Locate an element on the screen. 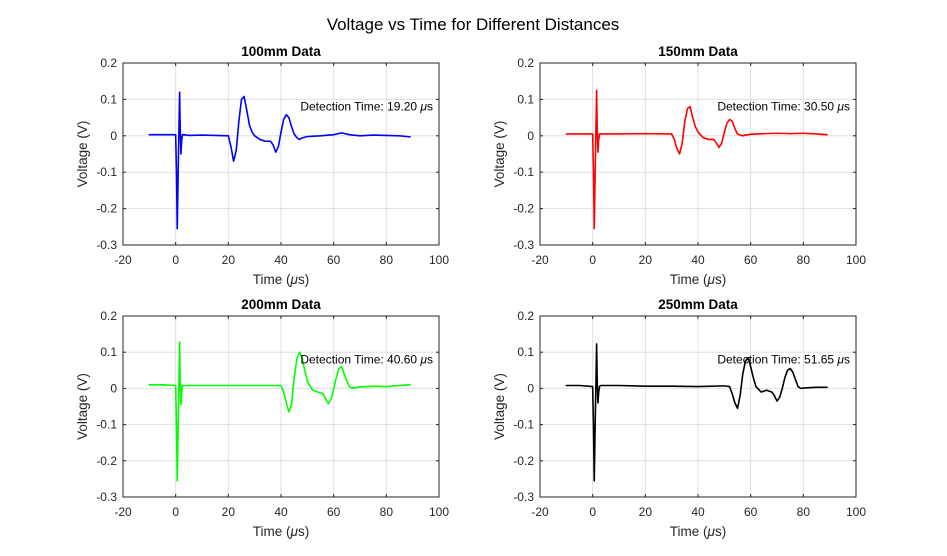 The width and height of the screenshot is (947, 556). subplot-title: 100mm Data is located at coordinates (281, 51).